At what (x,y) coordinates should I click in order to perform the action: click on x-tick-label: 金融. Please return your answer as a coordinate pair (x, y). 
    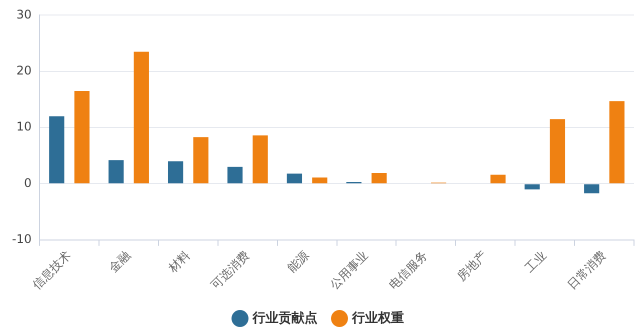
    Looking at the image, I should click on (120, 262).